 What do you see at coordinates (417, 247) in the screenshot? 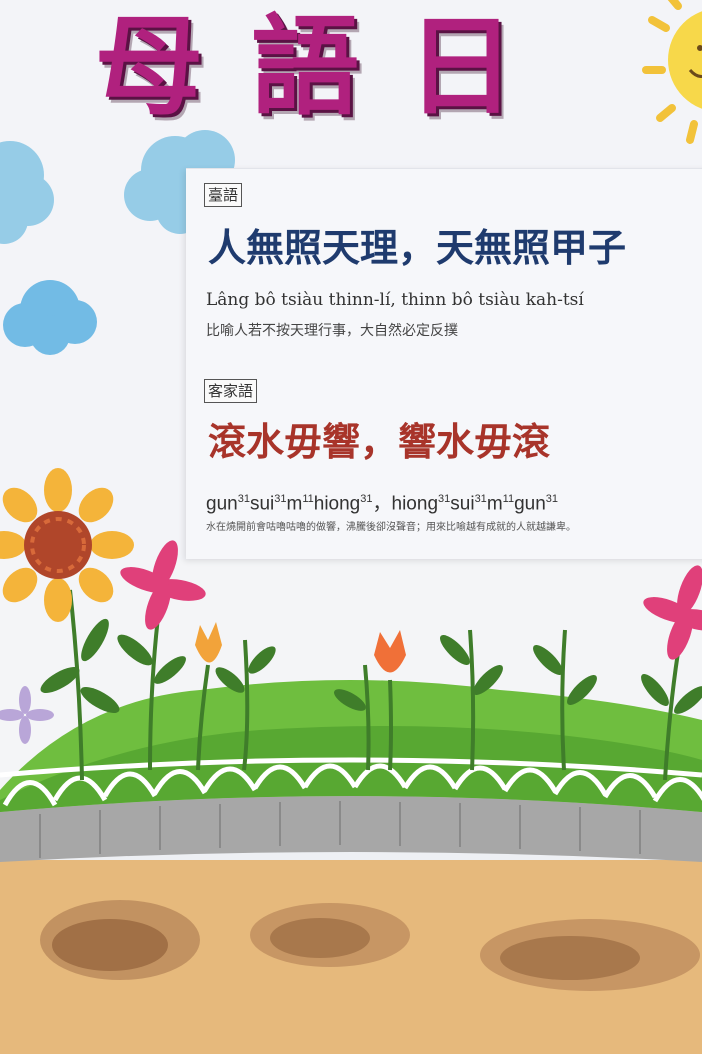
I see `taiwanese-proverb: 人無照天理，天無照甲子` at bounding box center [417, 247].